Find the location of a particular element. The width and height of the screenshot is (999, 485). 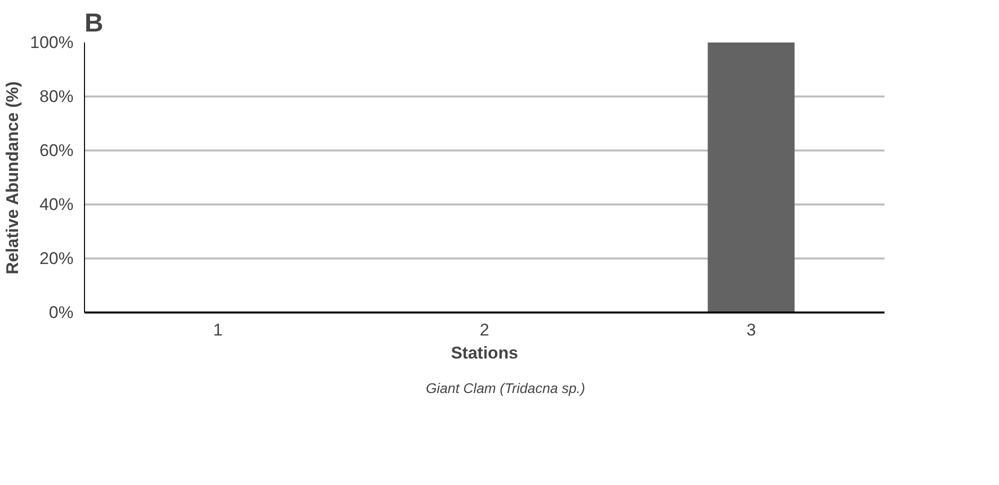

text: Giant Clam (Tridacna sp.) is located at coordinates (506, 388).